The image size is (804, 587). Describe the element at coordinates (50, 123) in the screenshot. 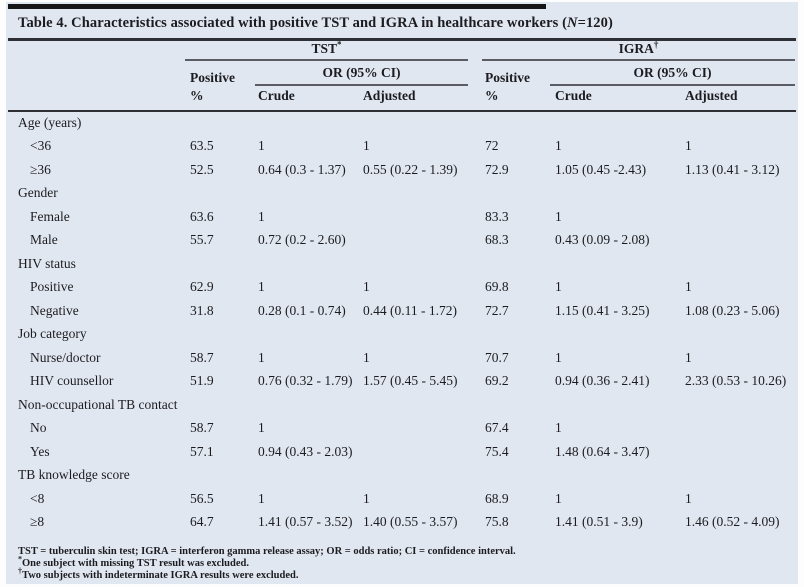

I see `row-label: Age (years)` at that location.